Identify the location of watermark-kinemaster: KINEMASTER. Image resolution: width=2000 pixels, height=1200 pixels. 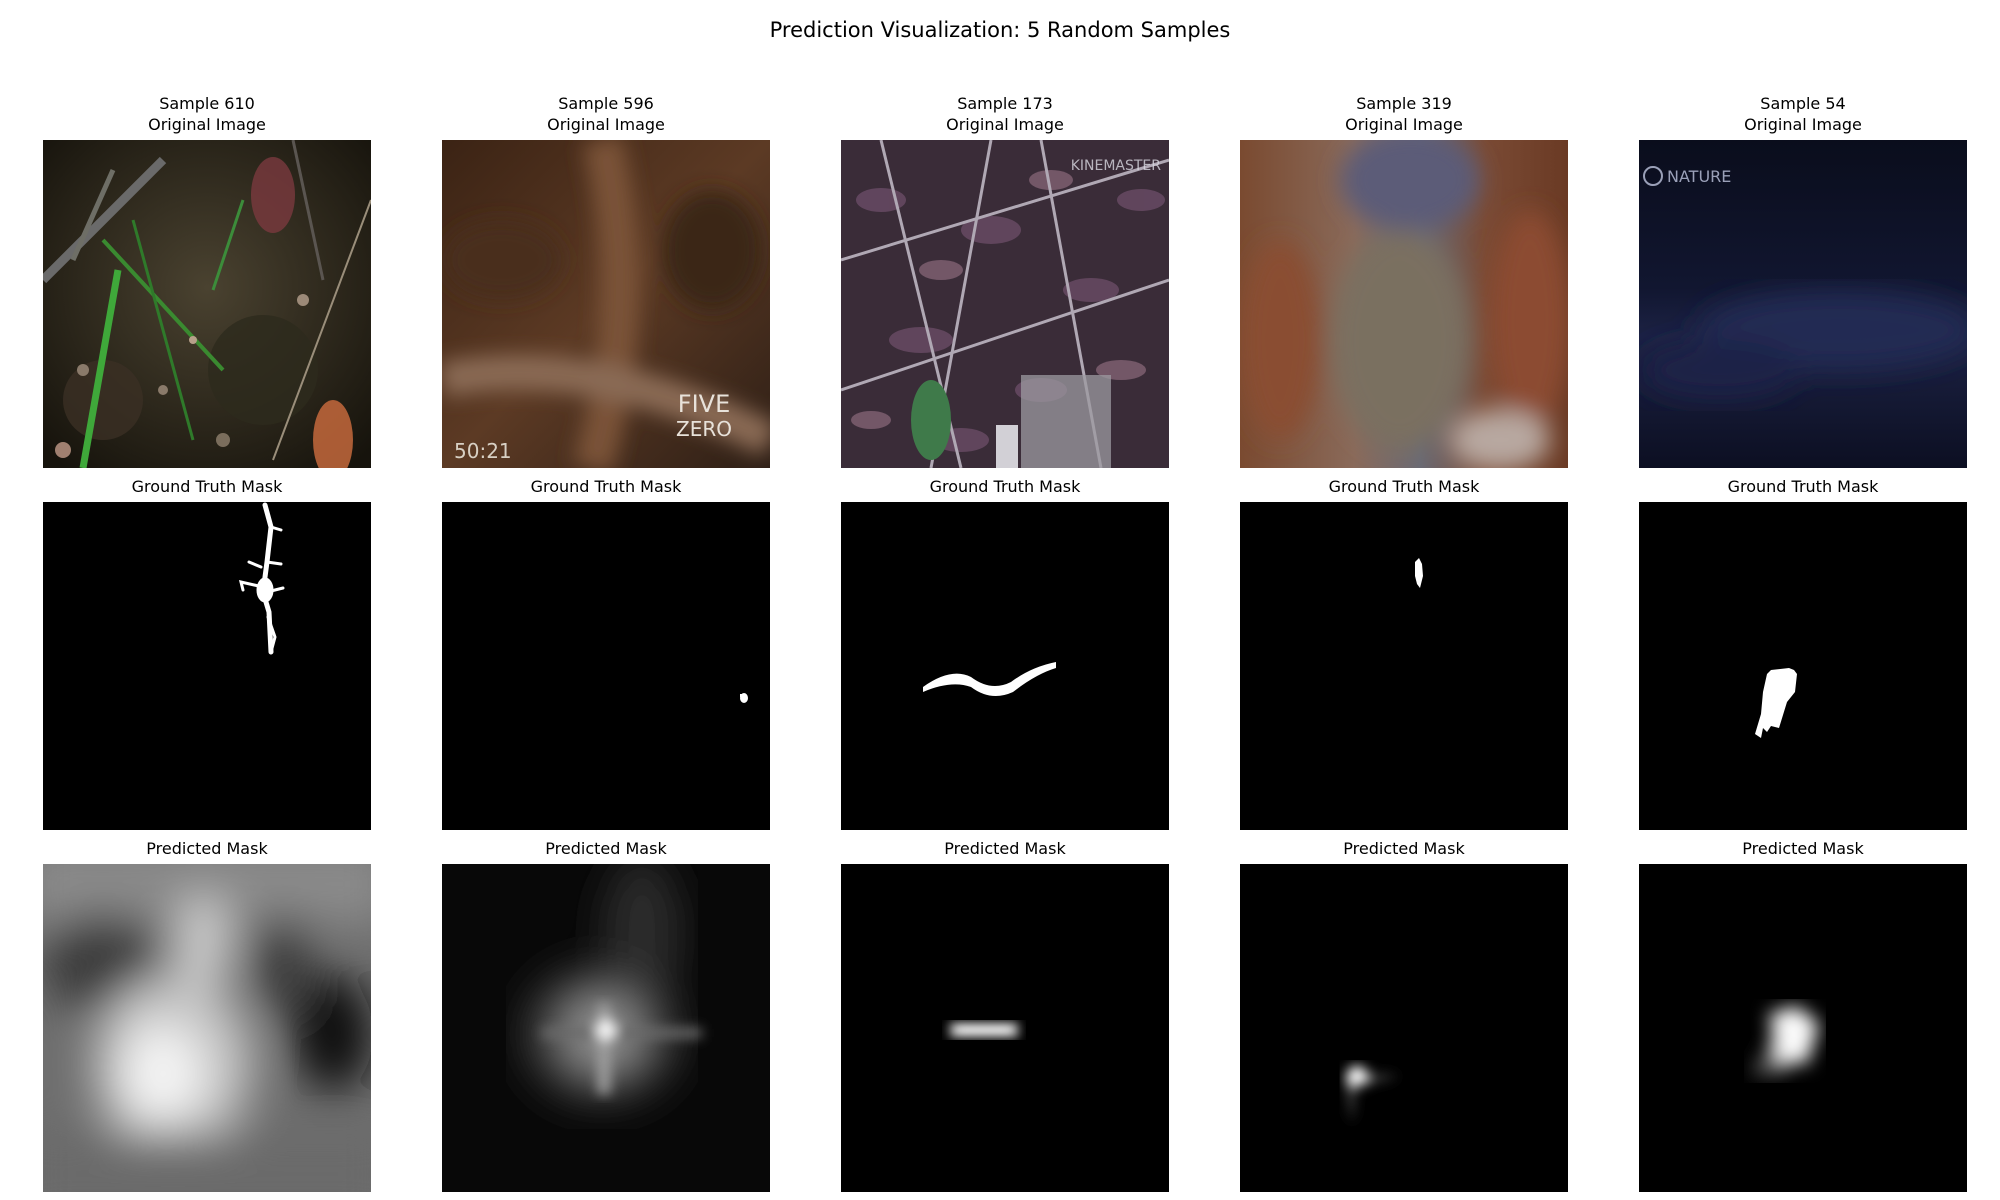
(1116, 166).